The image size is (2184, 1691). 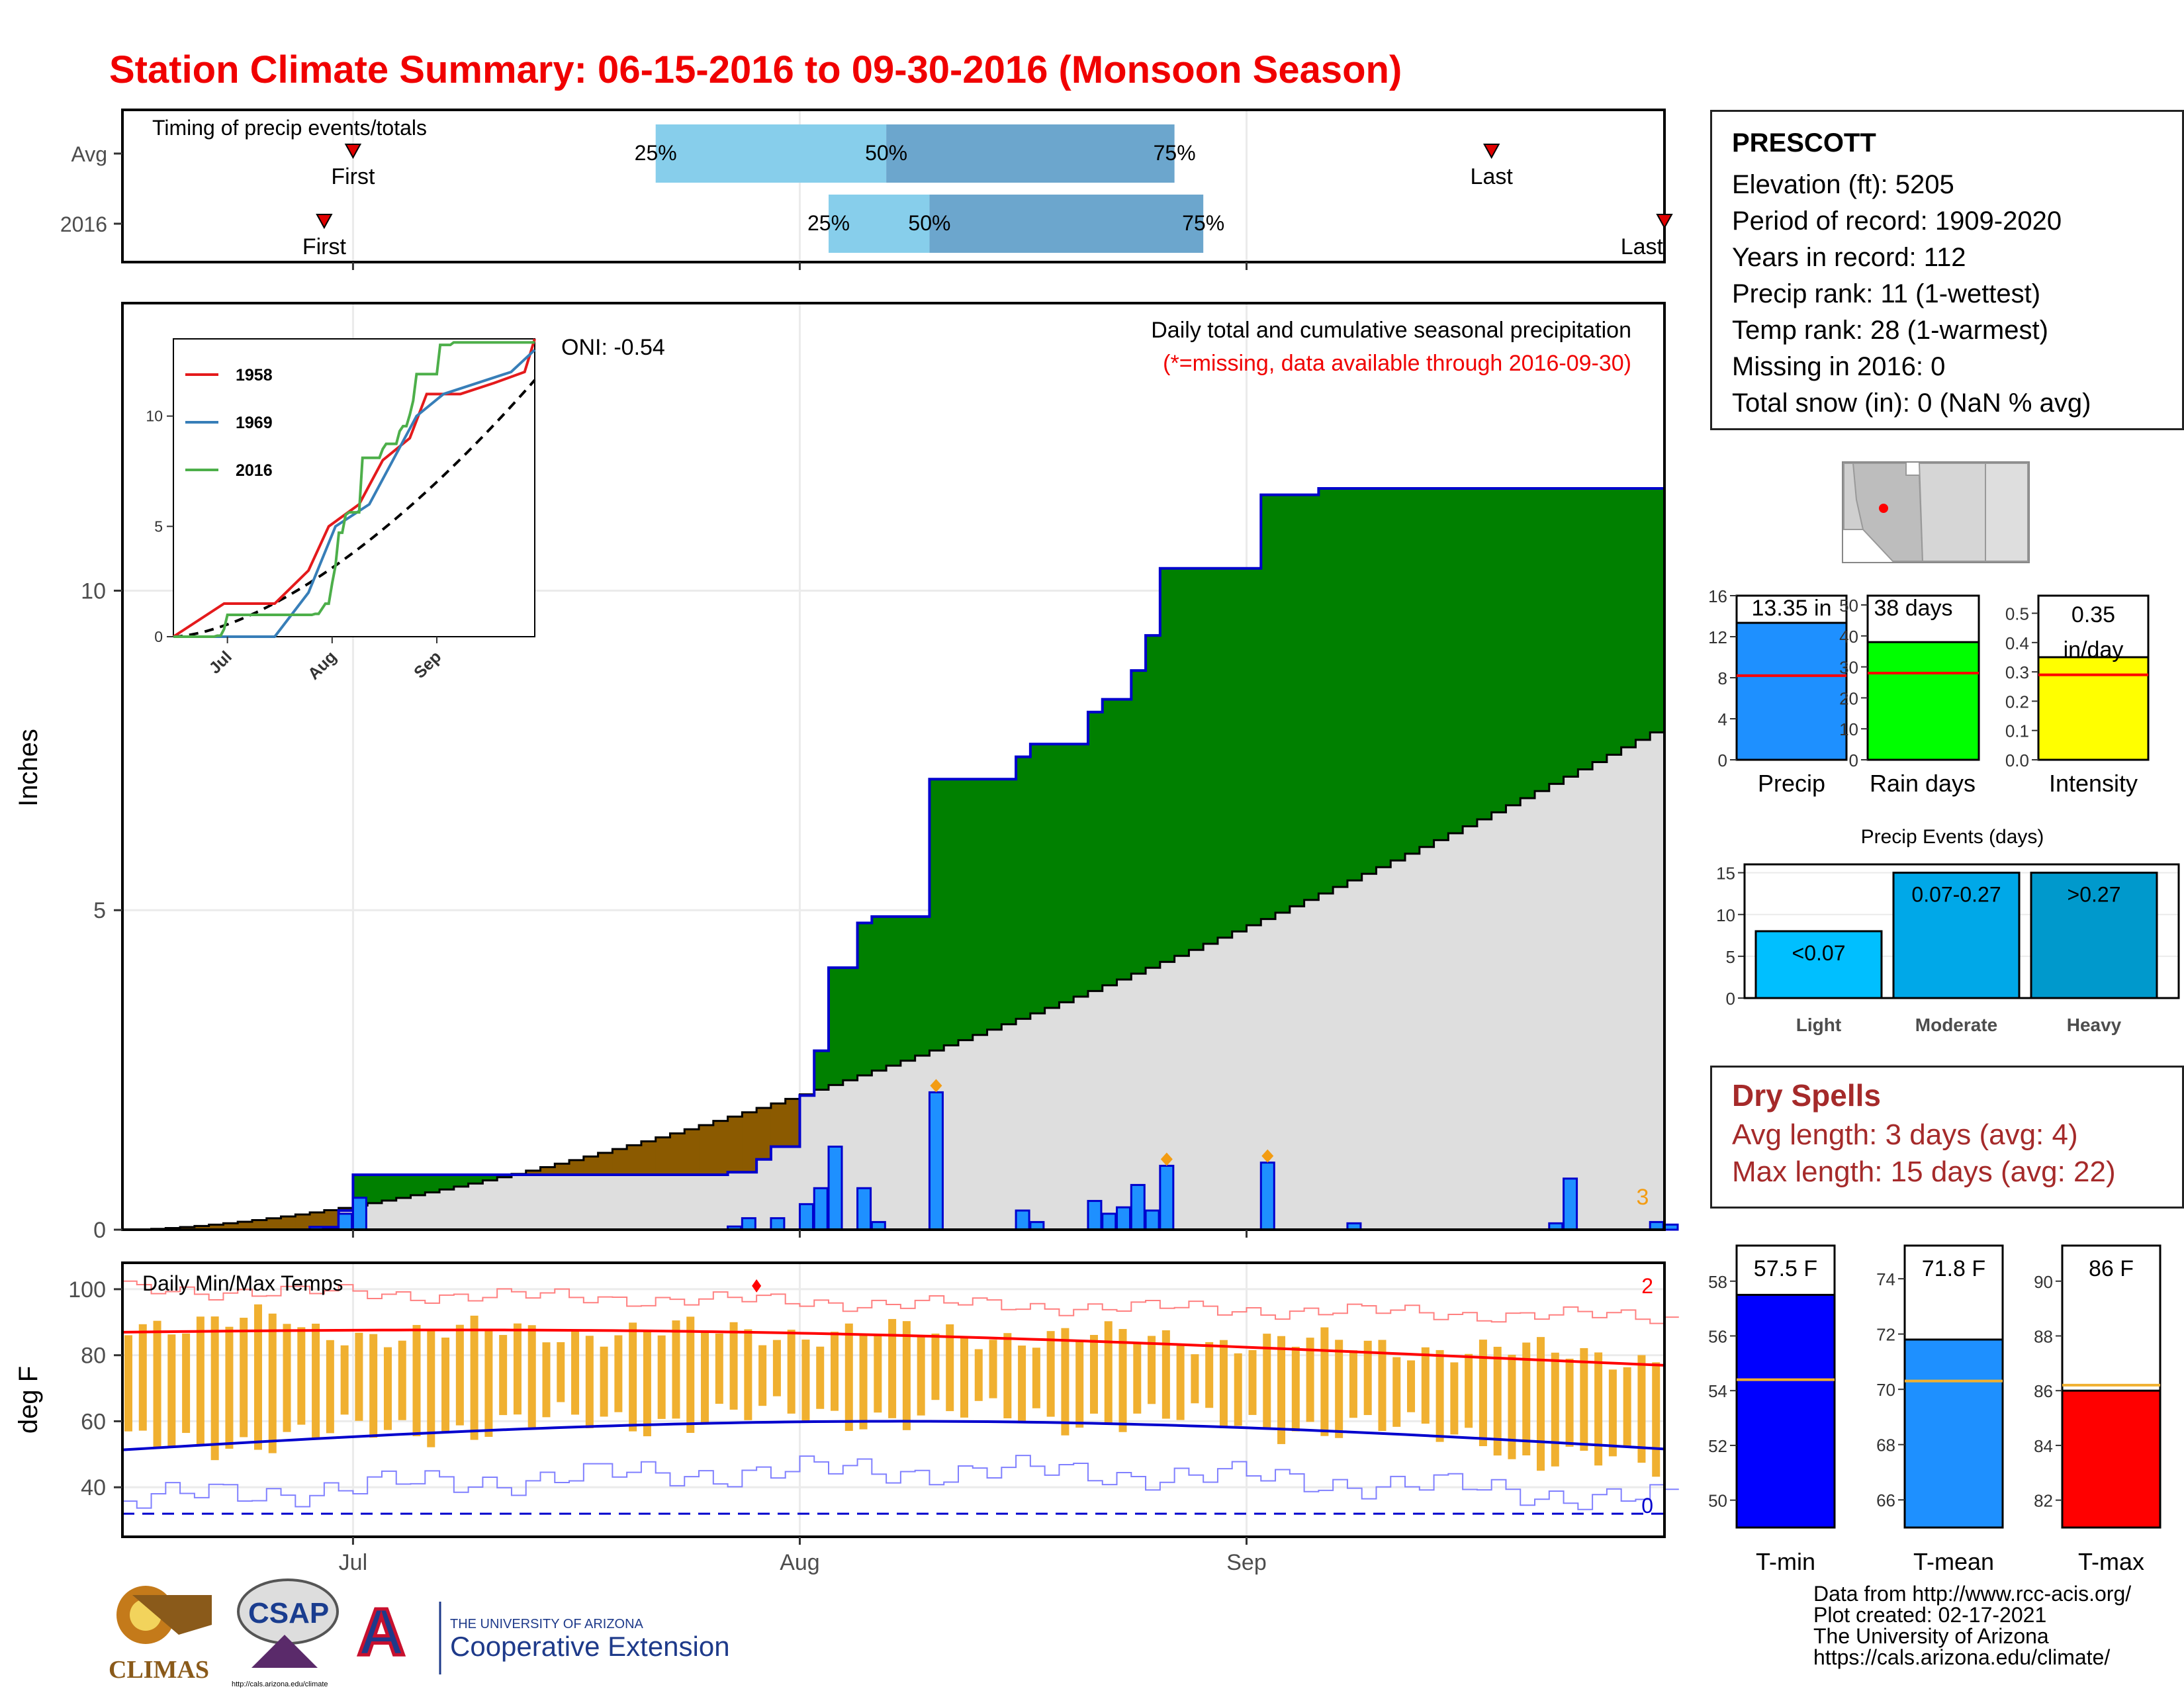 What do you see at coordinates (1848, 668) in the screenshot?
I see `precip-bar-1-tick-label: 30` at bounding box center [1848, 668].